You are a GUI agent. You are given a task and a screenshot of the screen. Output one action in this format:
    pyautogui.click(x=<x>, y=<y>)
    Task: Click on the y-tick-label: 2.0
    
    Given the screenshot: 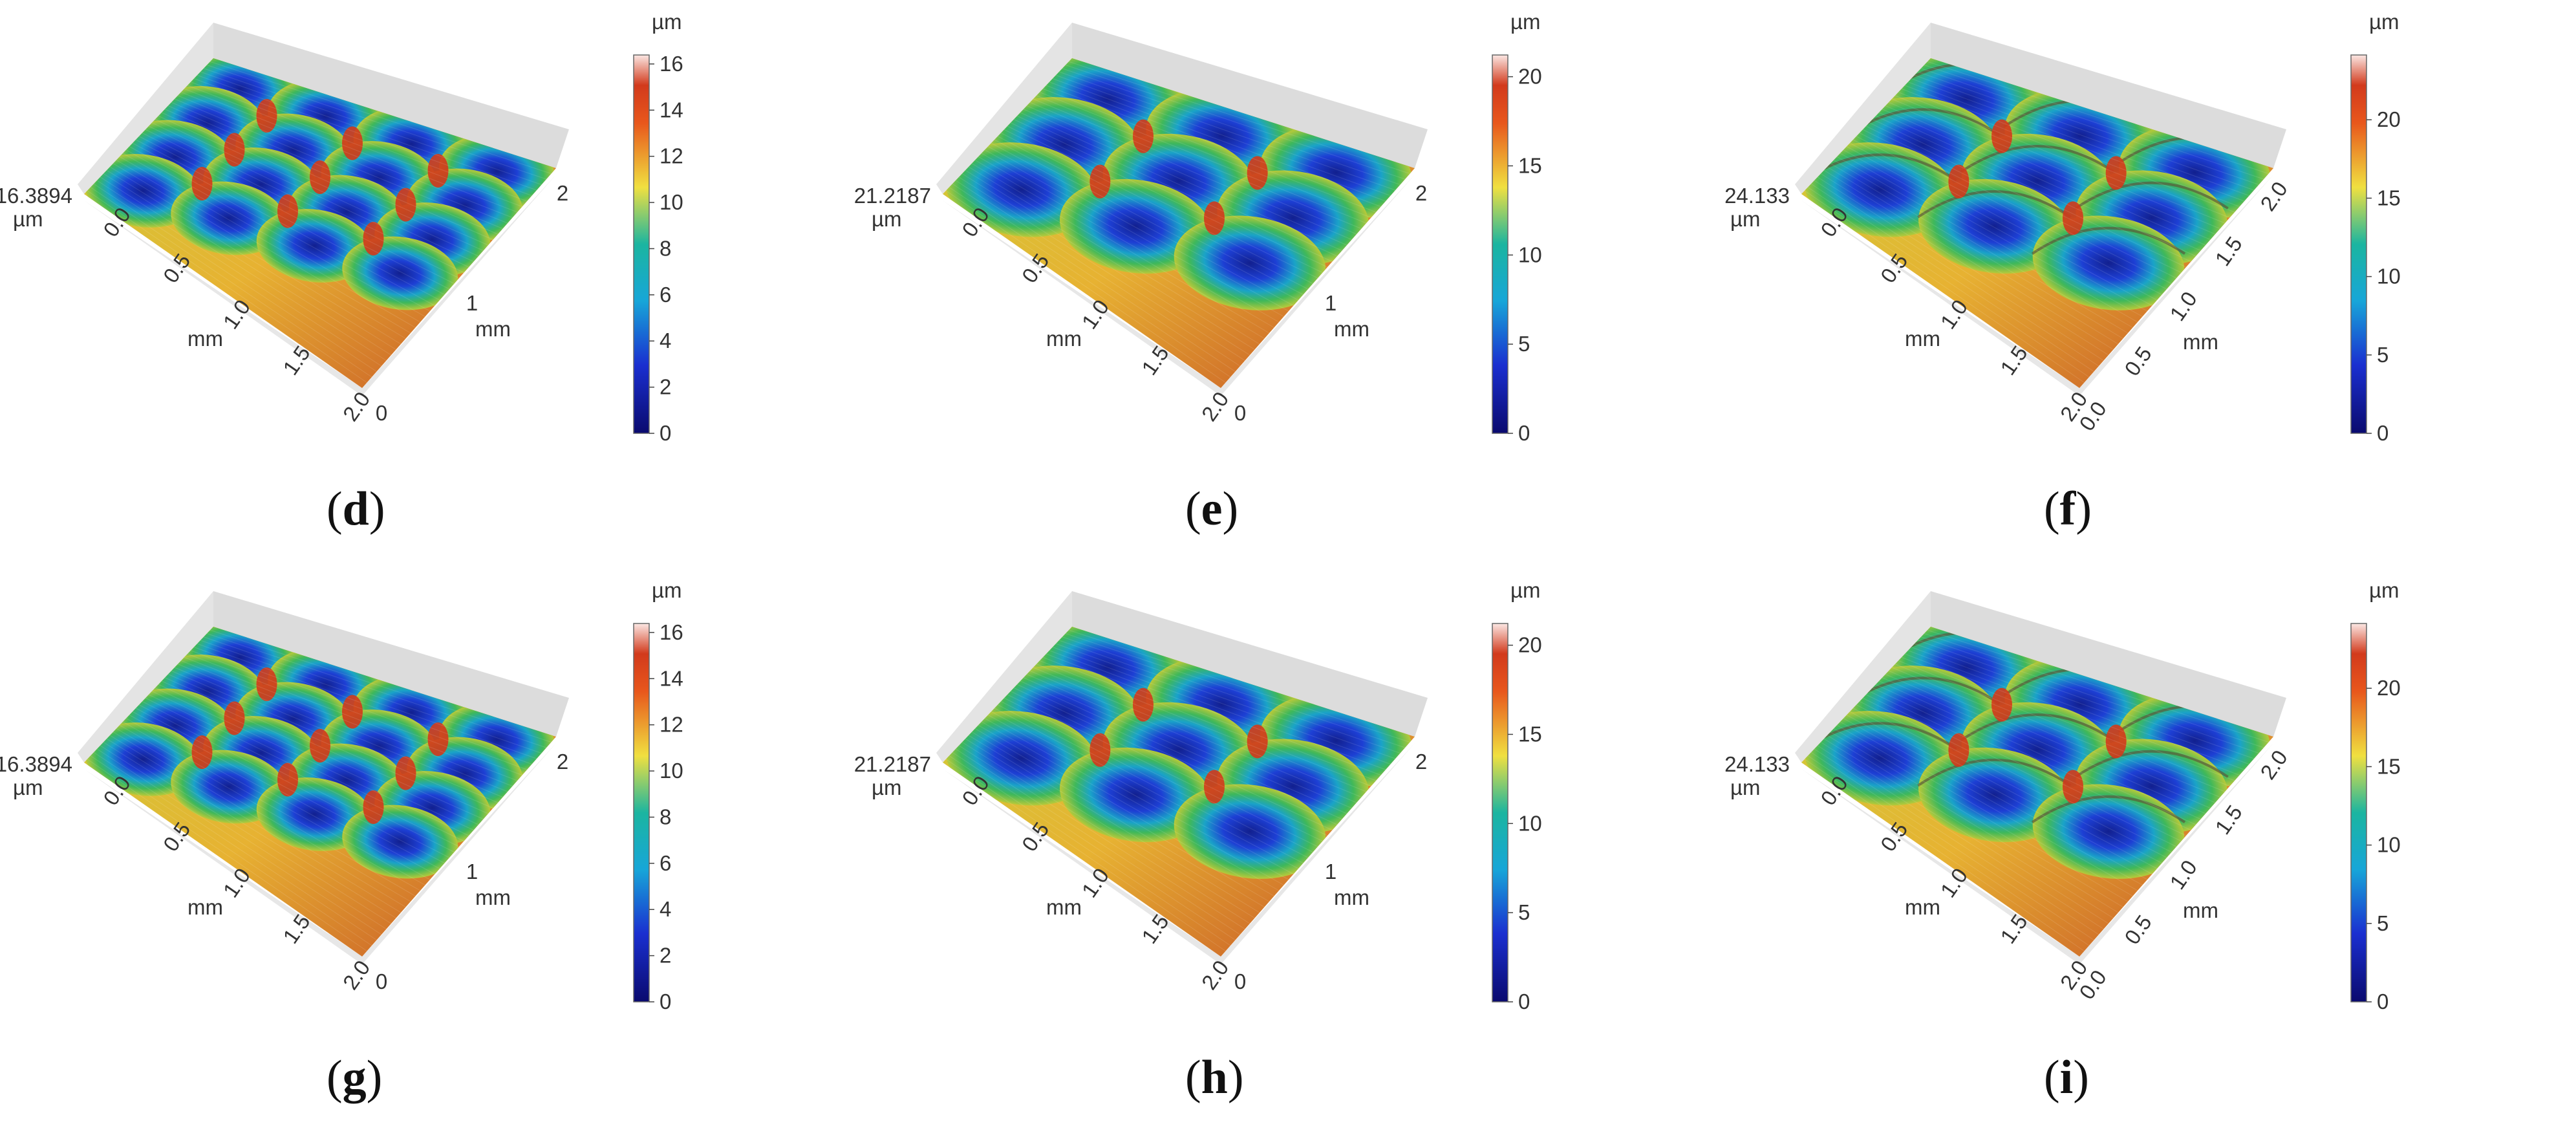 What is the action you would take?
    pyautogui.click(x=2273, y=196)
    